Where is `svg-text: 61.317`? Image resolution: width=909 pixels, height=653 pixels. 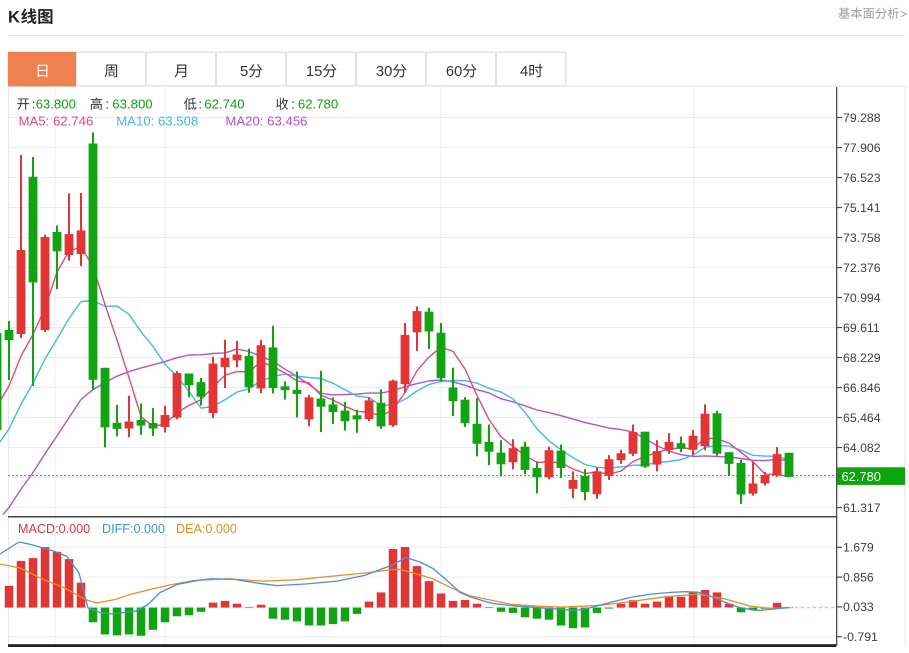 svg-text: 61.317 is located at coordinates (862, 508).